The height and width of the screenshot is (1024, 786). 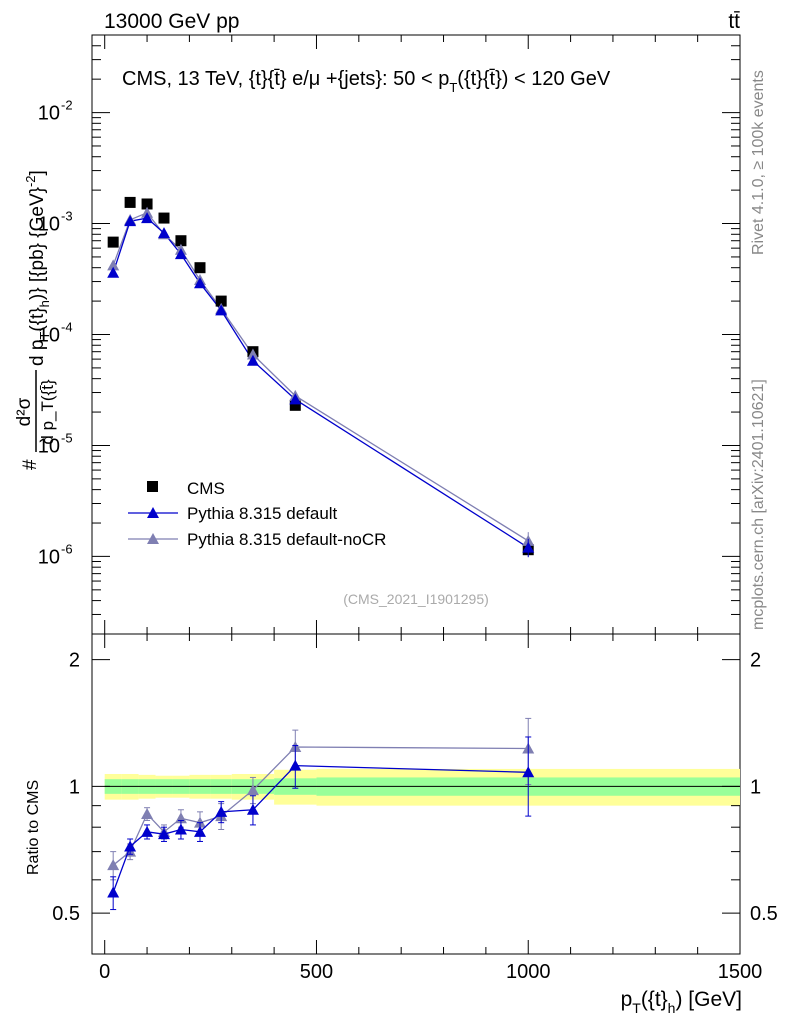 What do you see at coordinates (422, 787) in the screenshot?
I see `ratio-bands` at bounding box center [422, 787].